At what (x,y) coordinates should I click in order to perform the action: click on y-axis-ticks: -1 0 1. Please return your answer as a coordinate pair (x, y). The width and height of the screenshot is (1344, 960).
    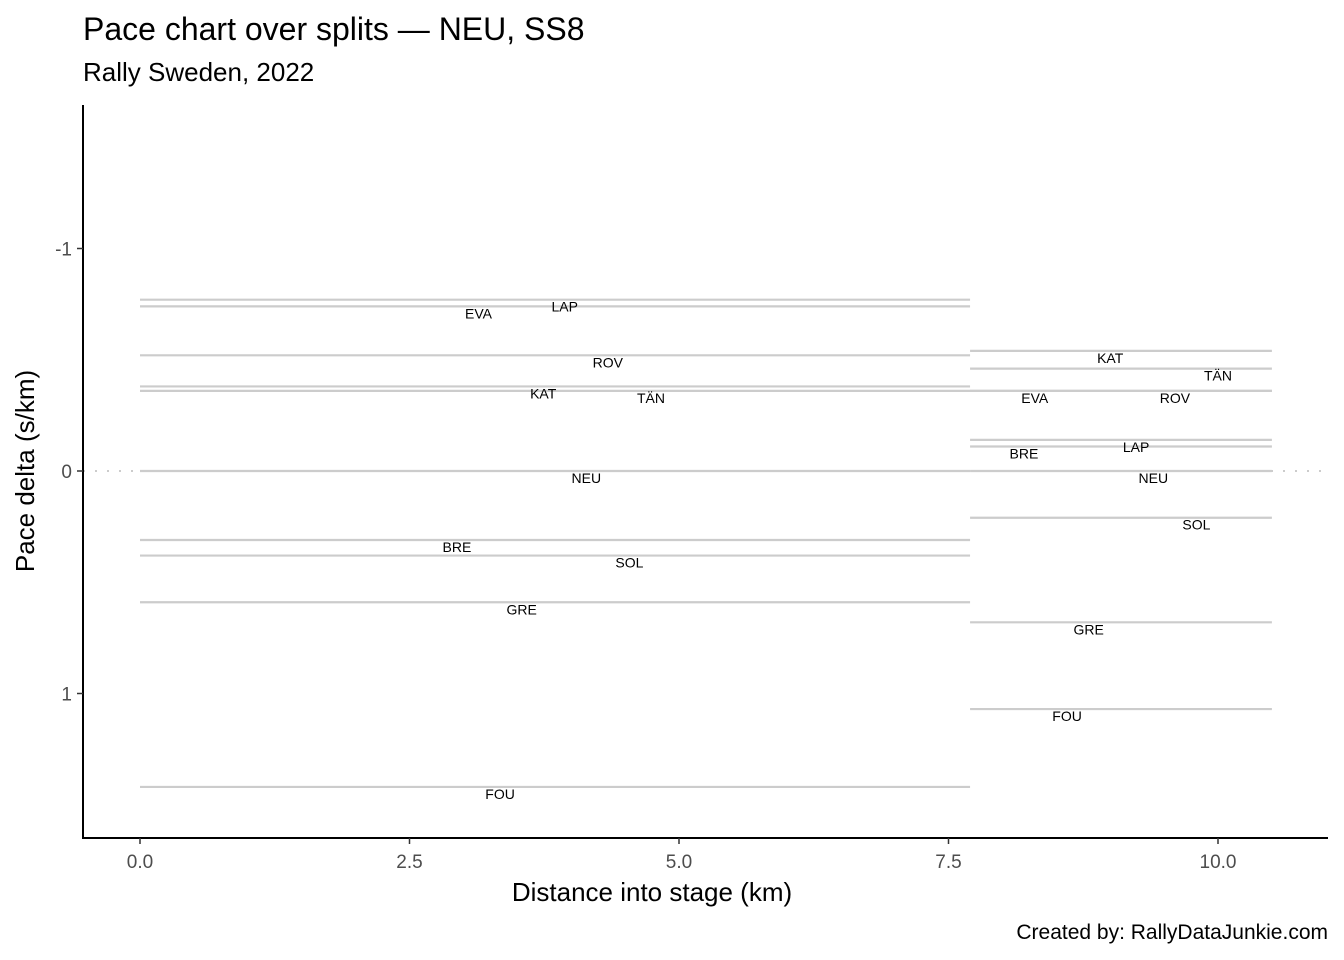
    Looking at the image, I should click on (69, 473).